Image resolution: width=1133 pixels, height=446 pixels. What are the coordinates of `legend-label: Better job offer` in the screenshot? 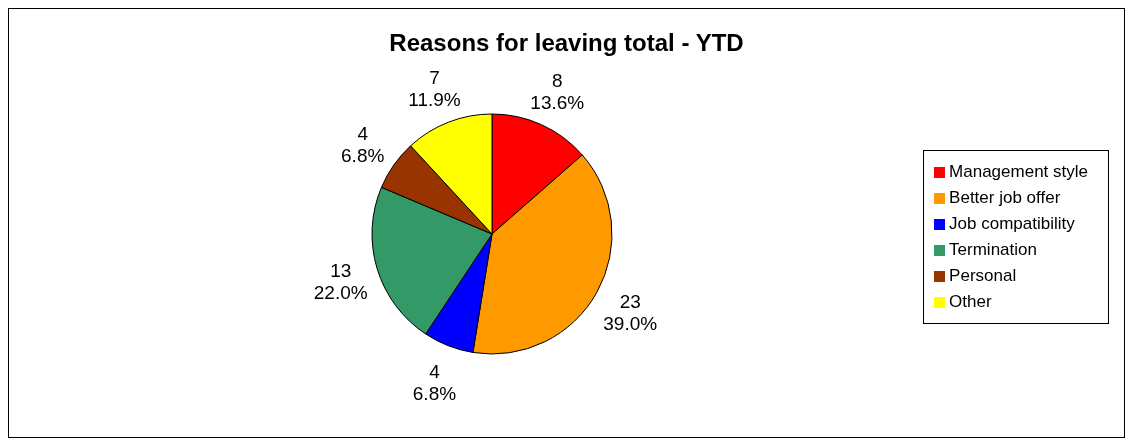 It's located at (1005, 197).